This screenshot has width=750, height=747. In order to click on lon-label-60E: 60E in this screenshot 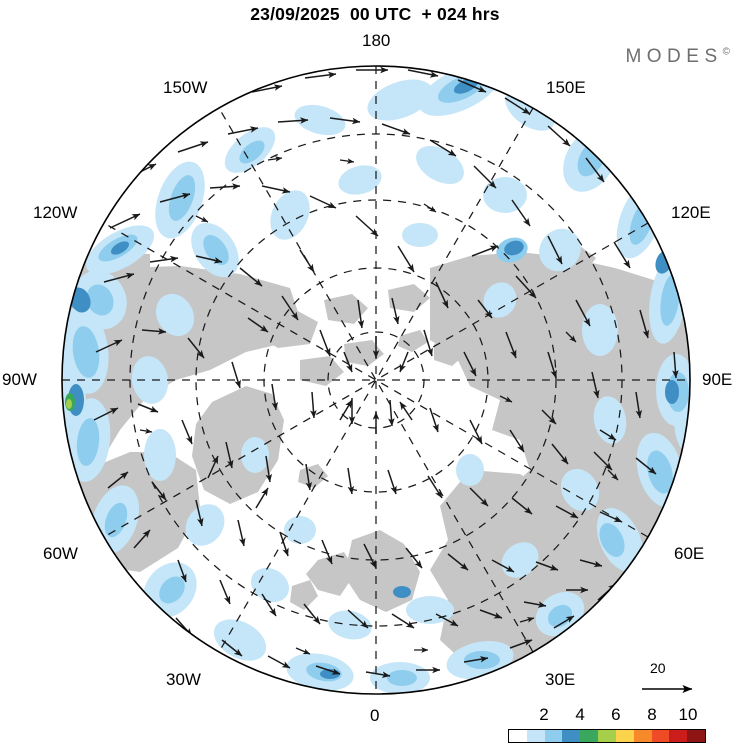, I will do `click(689, 553)`.